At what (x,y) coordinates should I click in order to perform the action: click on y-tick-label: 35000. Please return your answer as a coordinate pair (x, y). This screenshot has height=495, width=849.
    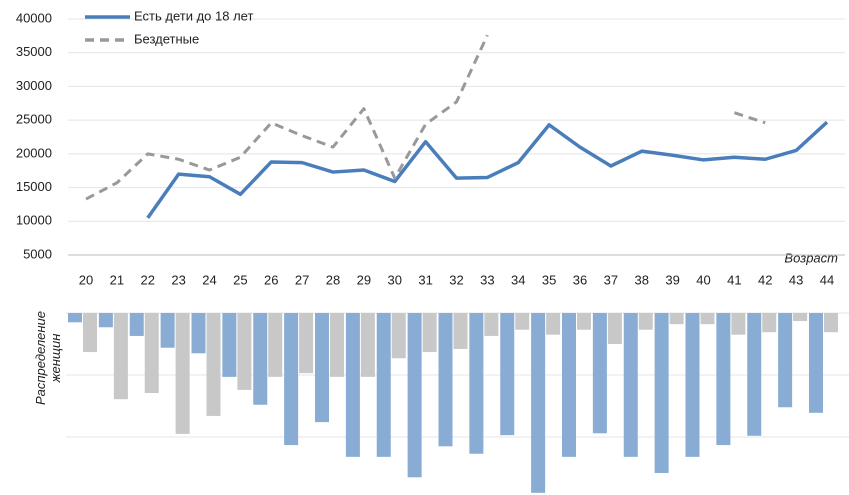
    Looking at the image, I should click on (34, 51).